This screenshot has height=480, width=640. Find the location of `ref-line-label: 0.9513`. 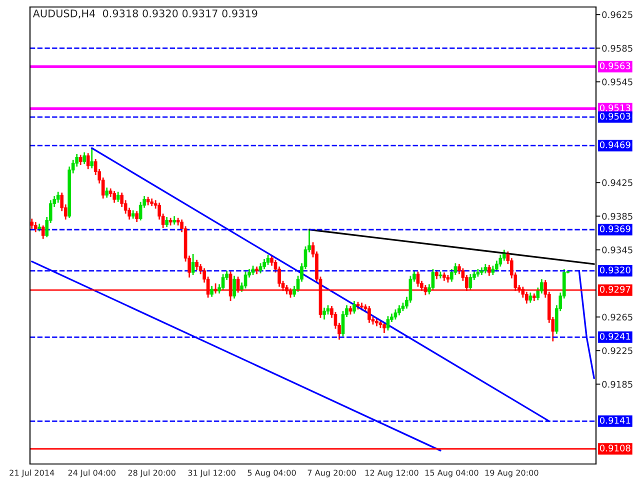

ref-line-label: 0.9513 is located at coordinates (615, 108).